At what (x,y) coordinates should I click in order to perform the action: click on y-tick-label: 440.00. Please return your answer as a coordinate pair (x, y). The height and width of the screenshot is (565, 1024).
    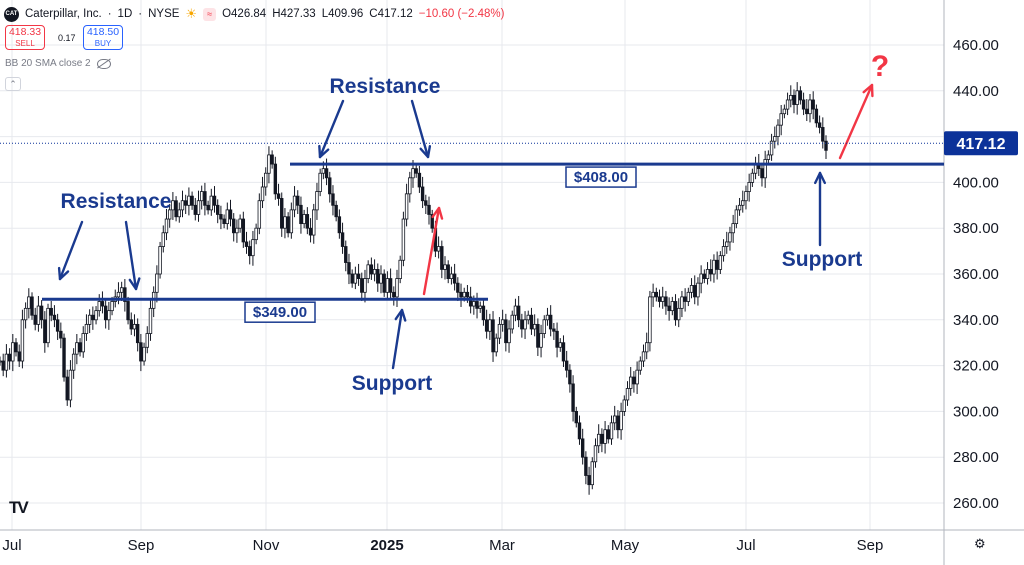
    Looking at the image, I should click on (976, 91).